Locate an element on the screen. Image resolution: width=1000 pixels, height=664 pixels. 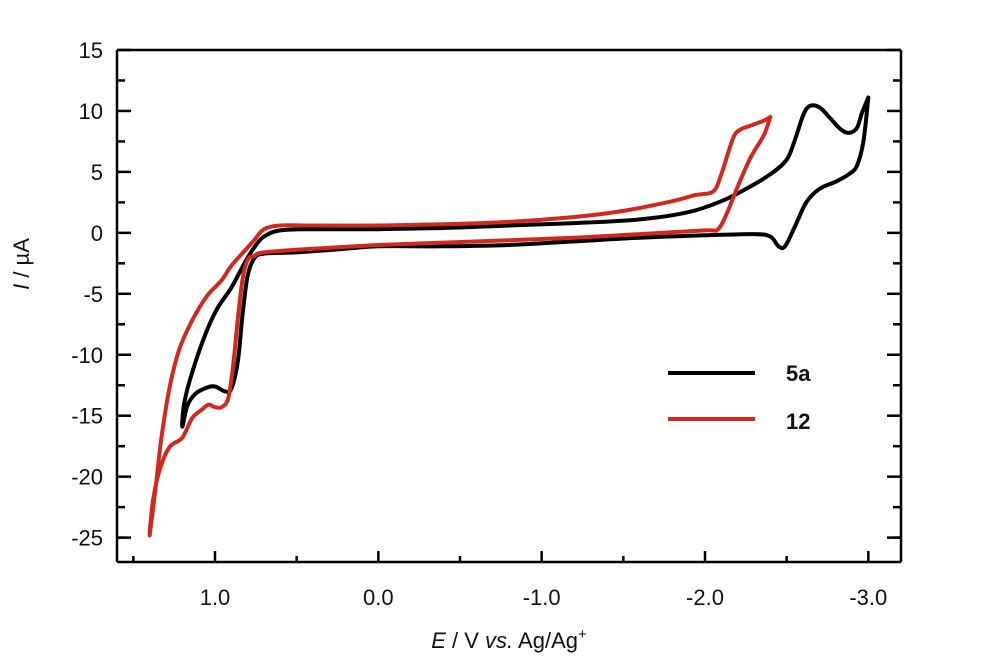
x-tick-label: 0.0 is located at coordinates (378, 597).